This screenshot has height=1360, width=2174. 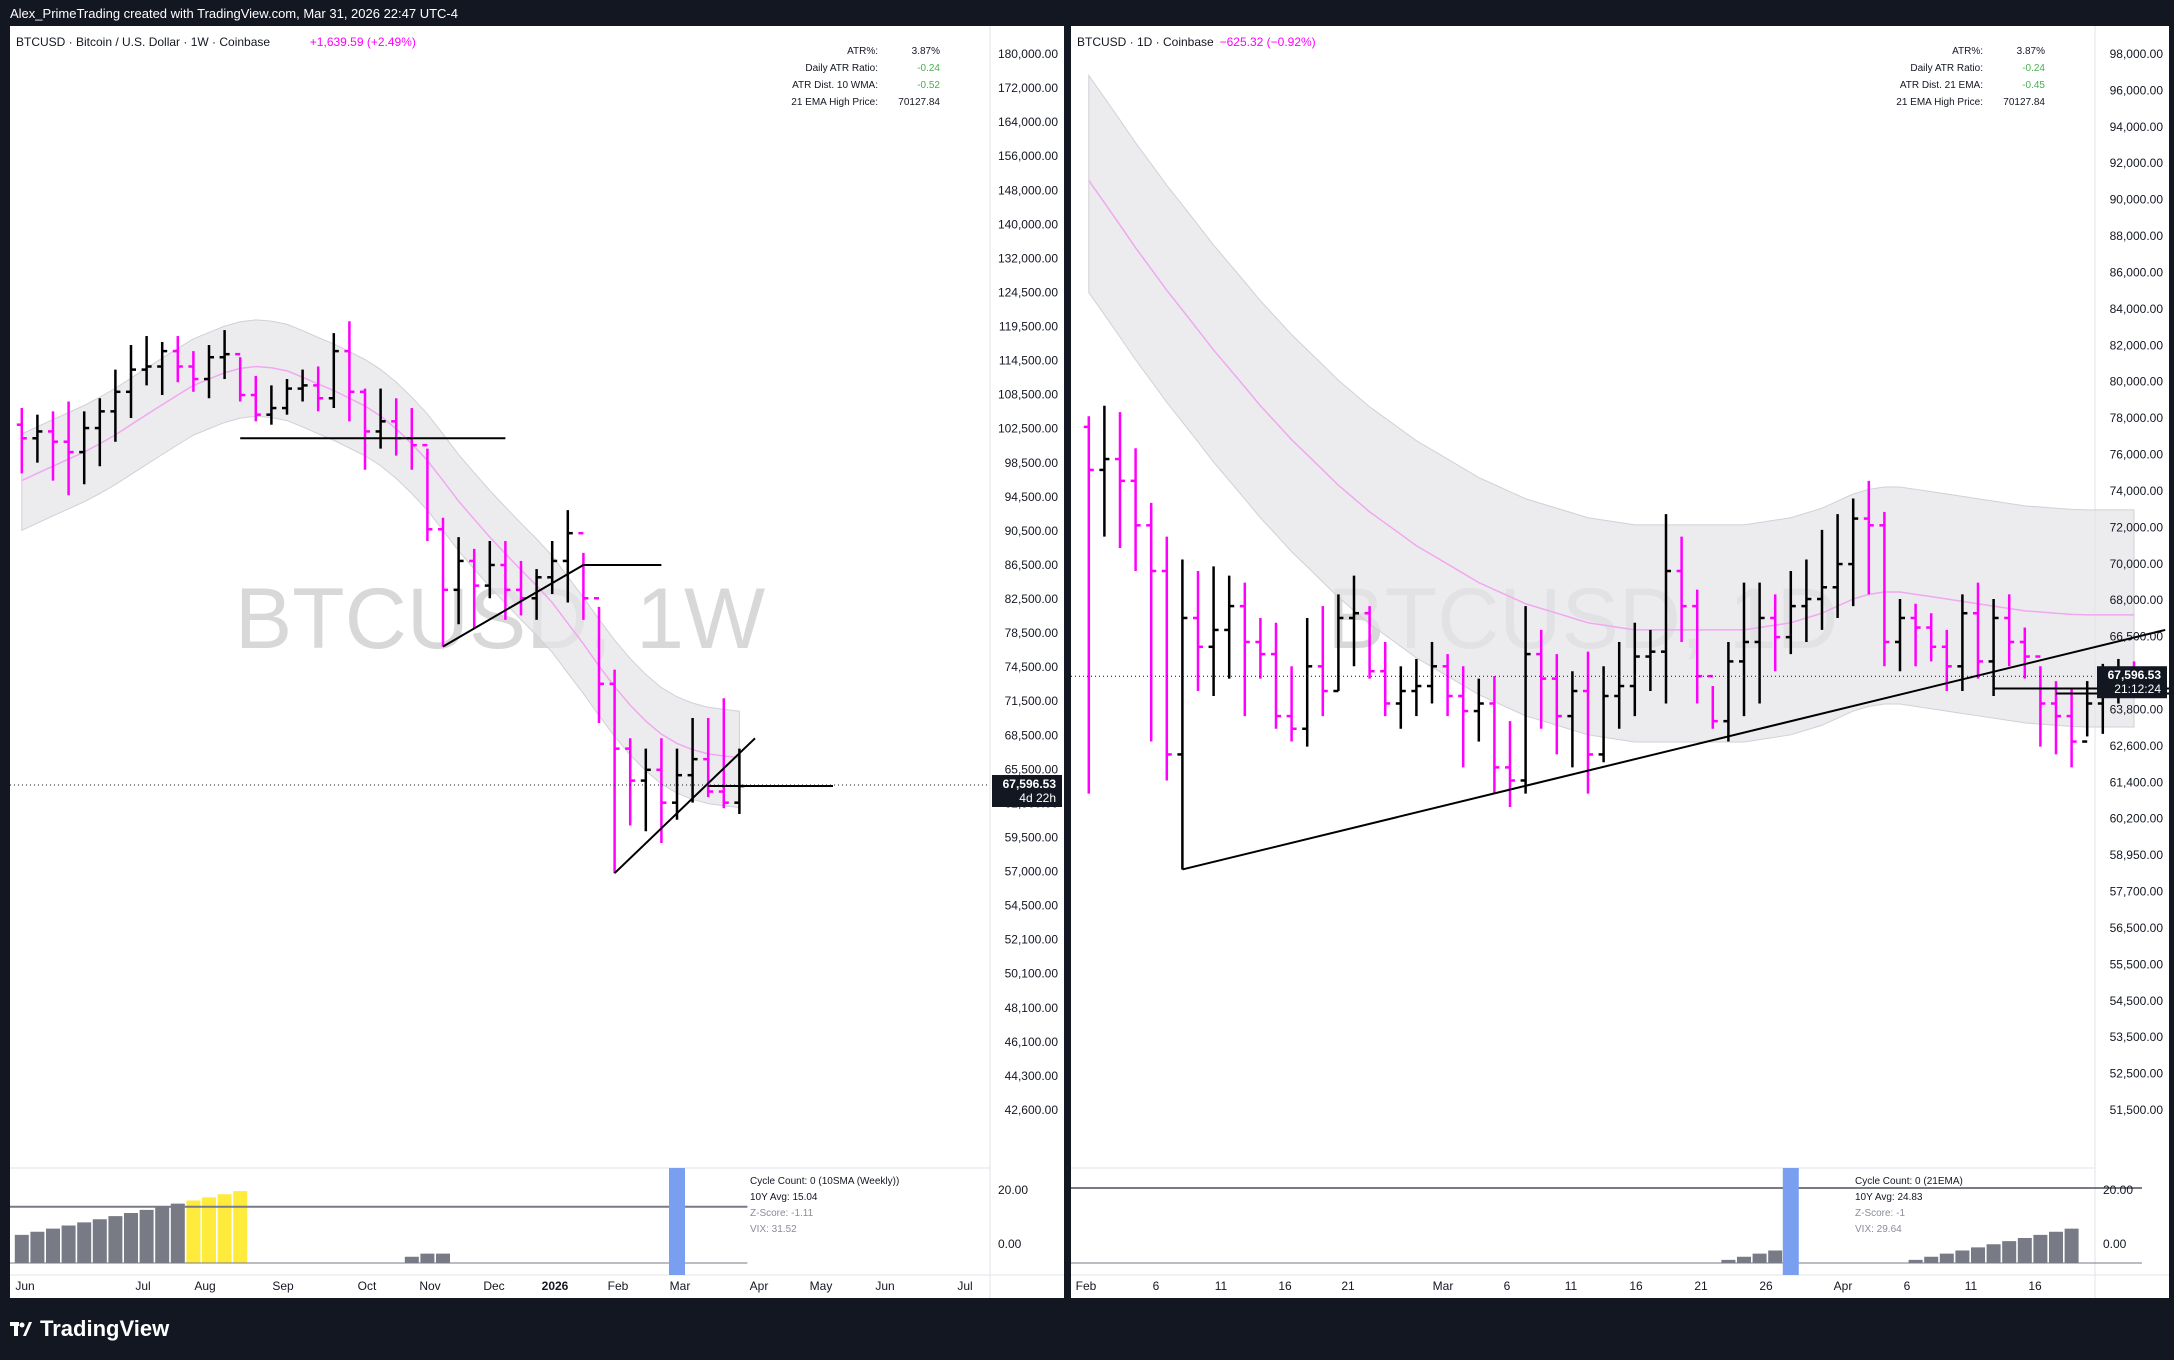 What do you see at coordinates (1032, 1042) in the screenshot?
I see `price-tick-label: 46,100.00` at bounding box center [1032, 1042].